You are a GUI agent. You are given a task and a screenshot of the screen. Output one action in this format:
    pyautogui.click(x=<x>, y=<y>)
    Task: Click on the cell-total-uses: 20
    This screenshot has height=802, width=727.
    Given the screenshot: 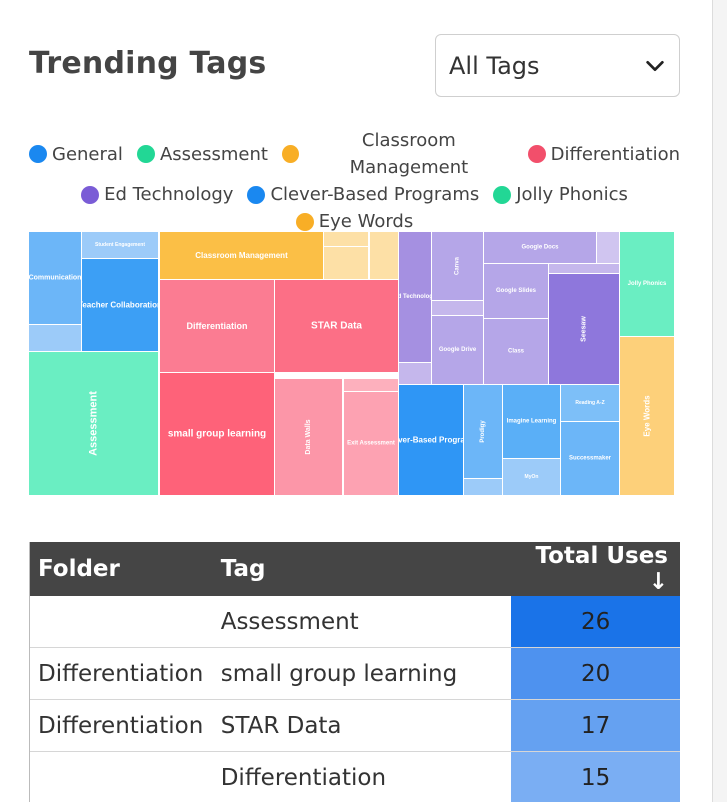 What is the action you would take?
    pyautogui.click(x=595, y=673)
    